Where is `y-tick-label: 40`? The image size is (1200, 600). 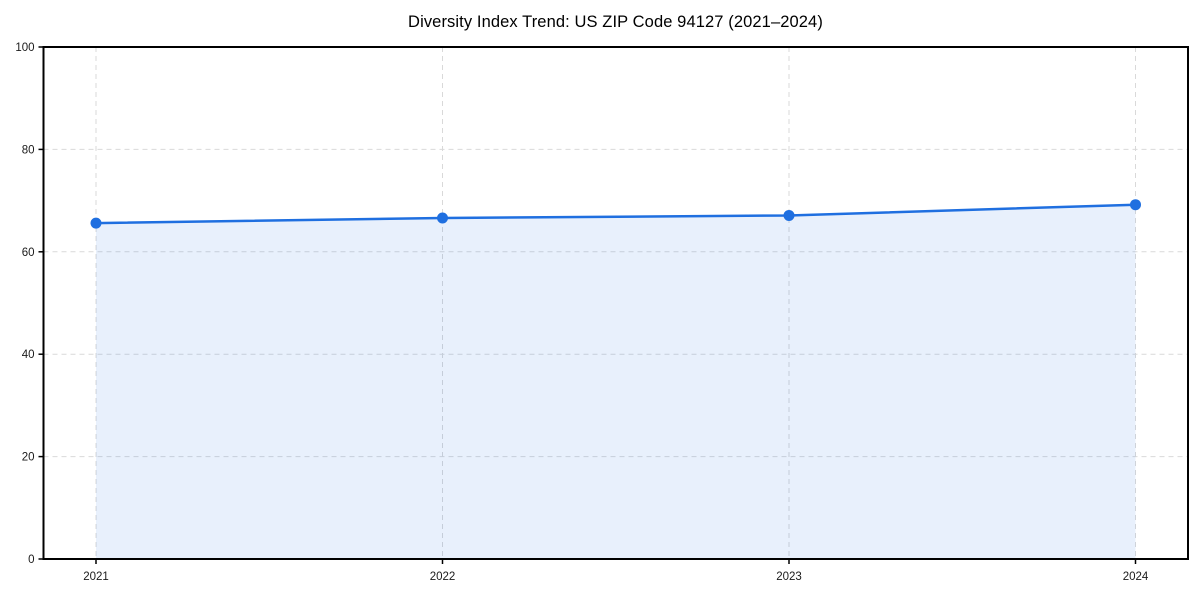
y-tick-label: 40 is located at coordinates (28, 355).